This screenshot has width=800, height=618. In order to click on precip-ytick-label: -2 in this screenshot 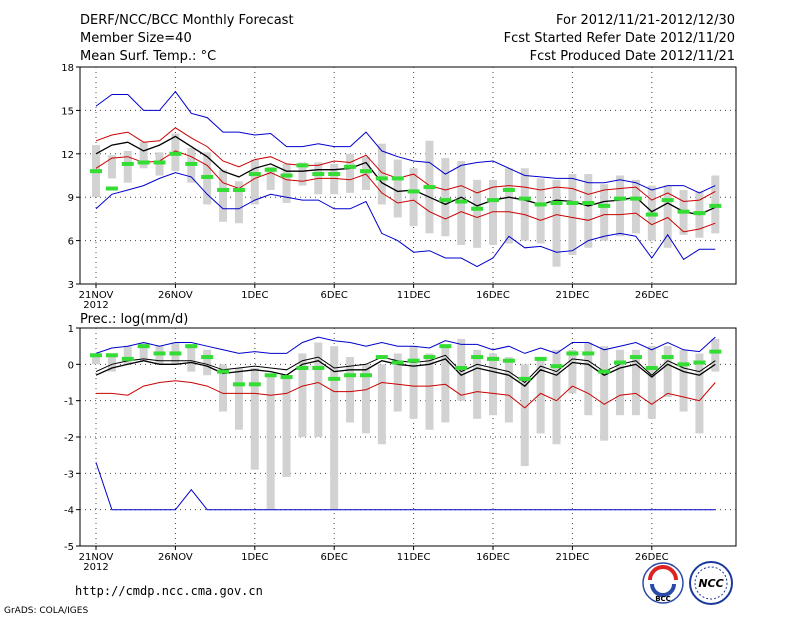, I will do `click(69, 438)`.